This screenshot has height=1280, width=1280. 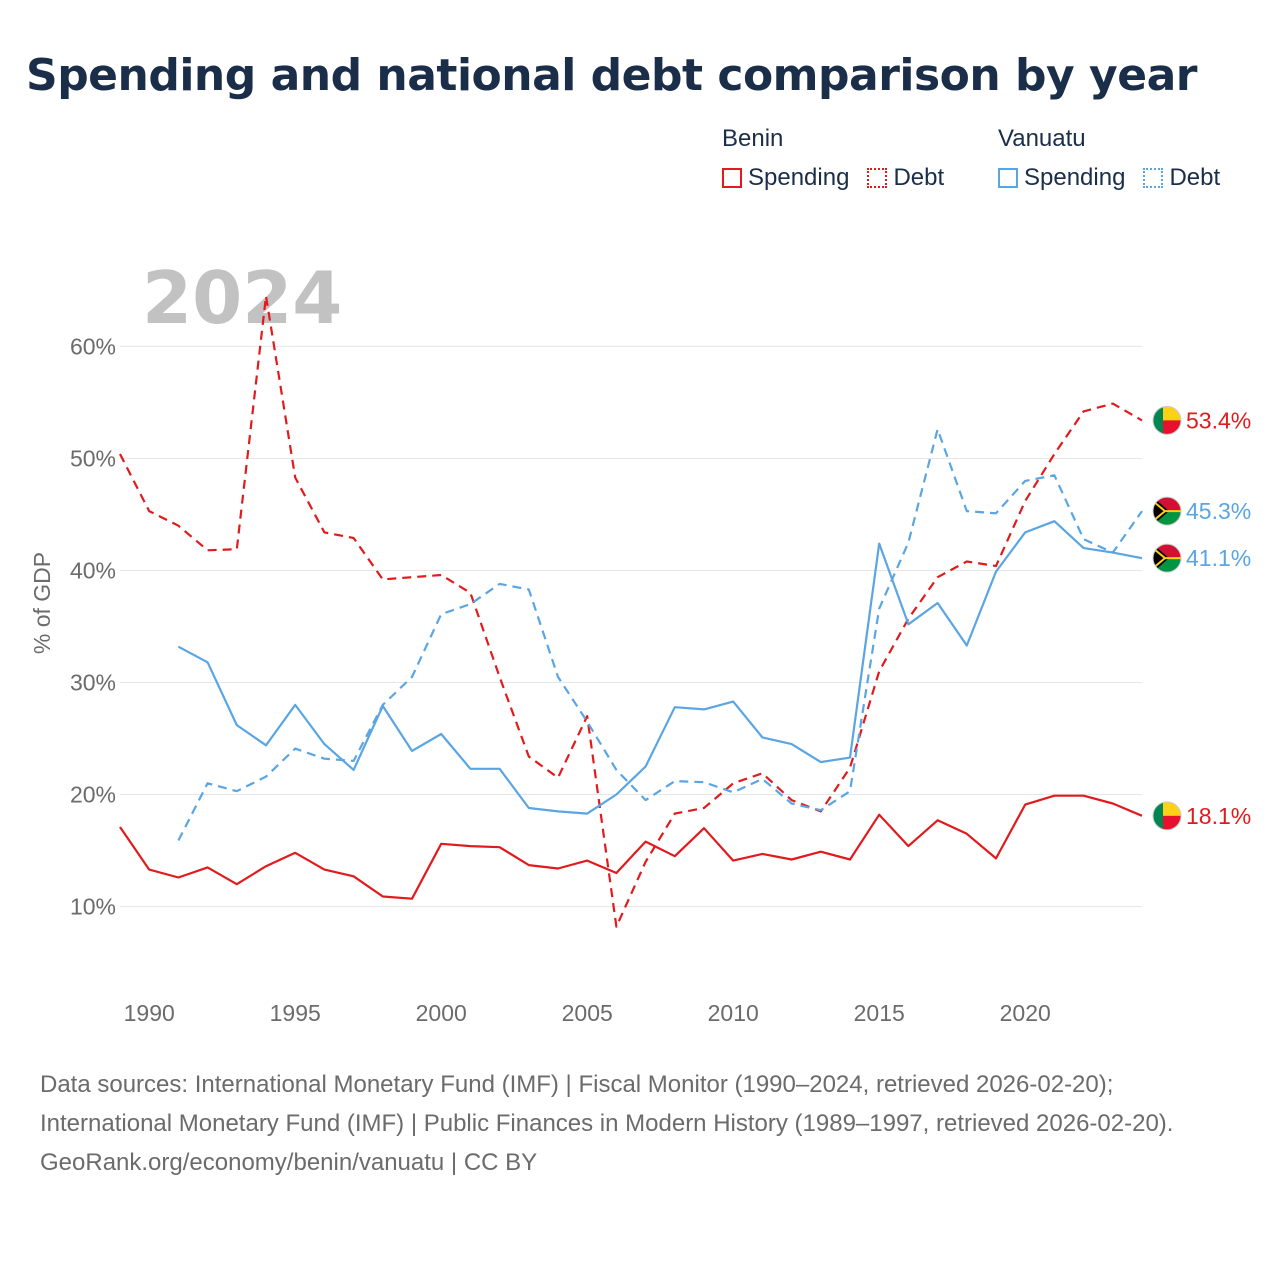 I want to click on y-tick-label: 50%, so click(x=93, y=458).